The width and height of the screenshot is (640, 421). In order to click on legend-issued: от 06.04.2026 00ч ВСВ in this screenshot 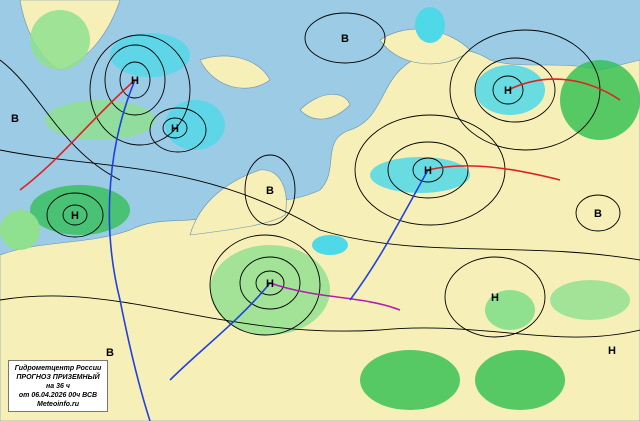, I will do `click(58, 395)`.